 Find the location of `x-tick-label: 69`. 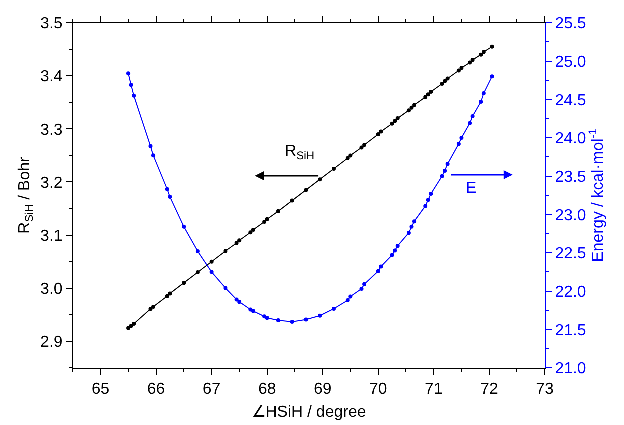

x-tick-label: 69 is located at coordinates (323, 389).